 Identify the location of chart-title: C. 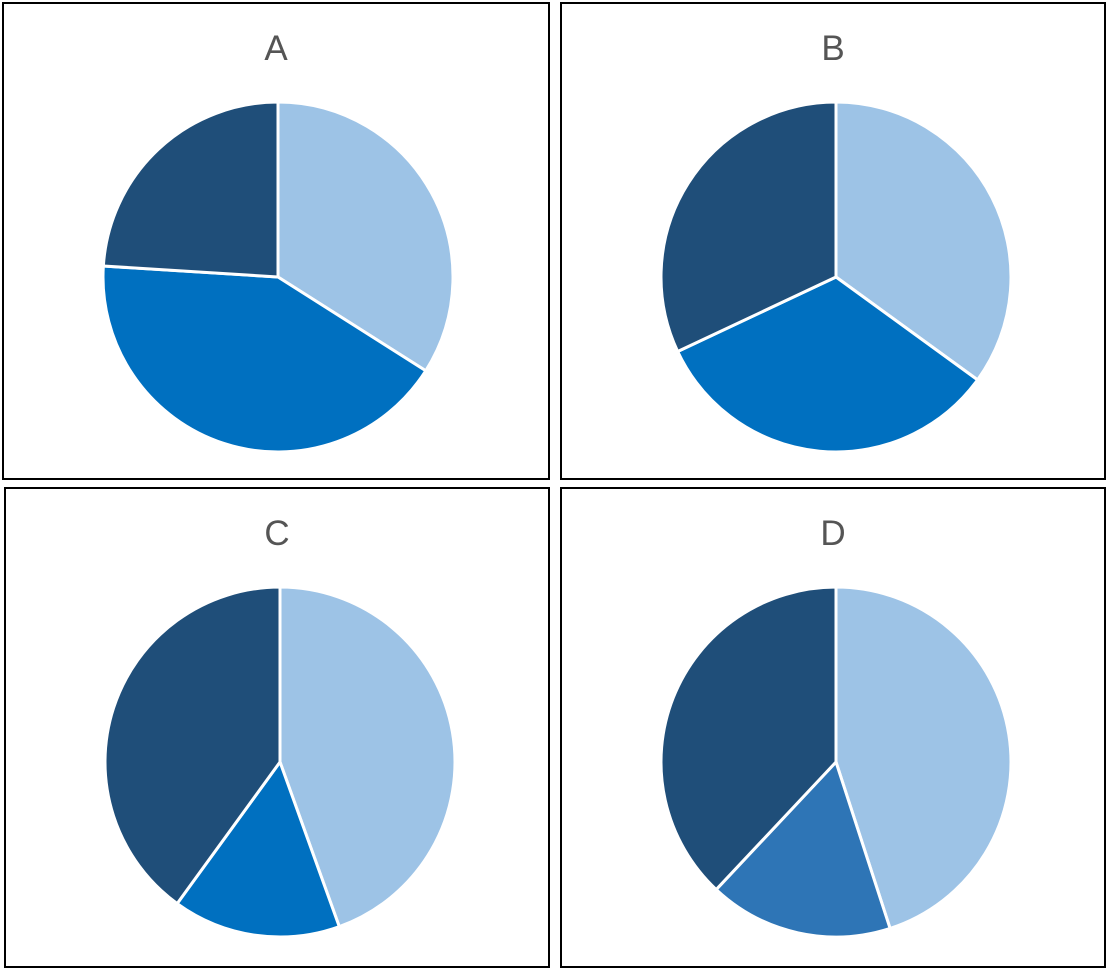
(277, 533).